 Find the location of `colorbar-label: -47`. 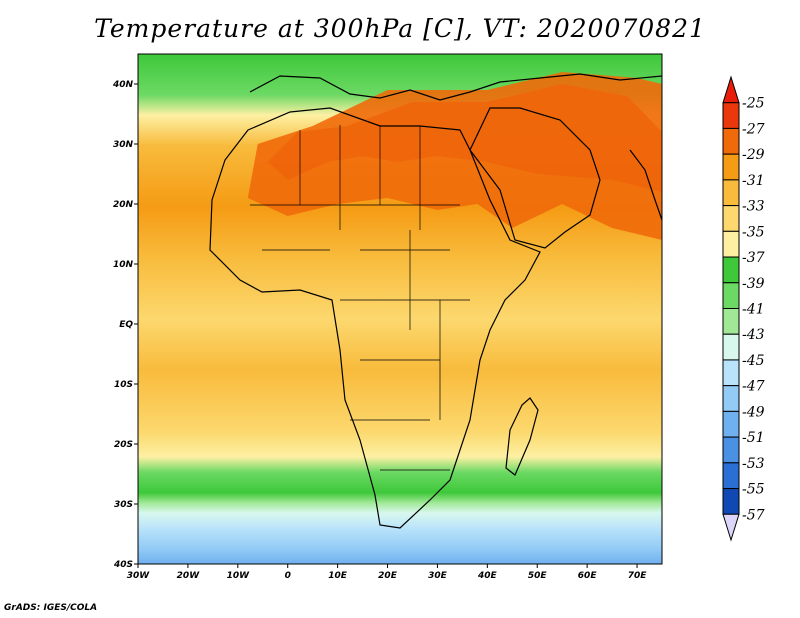

colorbar-label: -47 is located at coordinates (753, 387).